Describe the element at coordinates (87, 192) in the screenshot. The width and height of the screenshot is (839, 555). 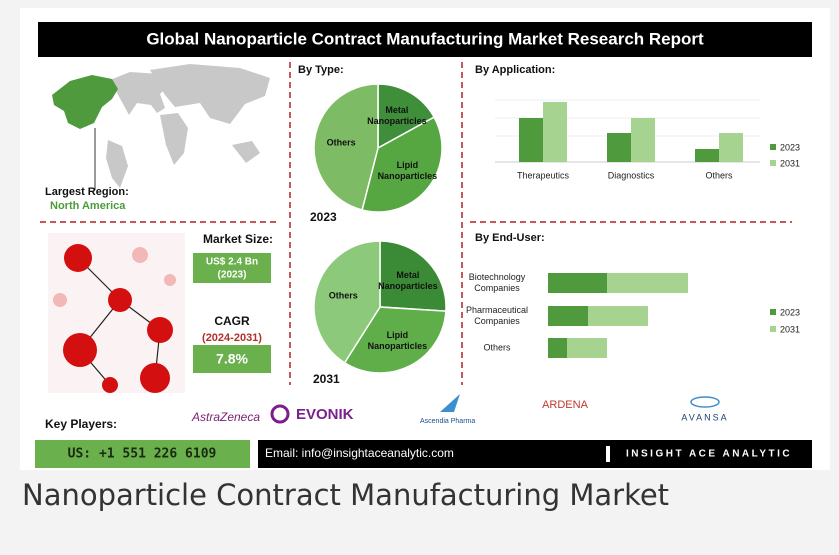
I see `region-label: Largest Region:` at that location.